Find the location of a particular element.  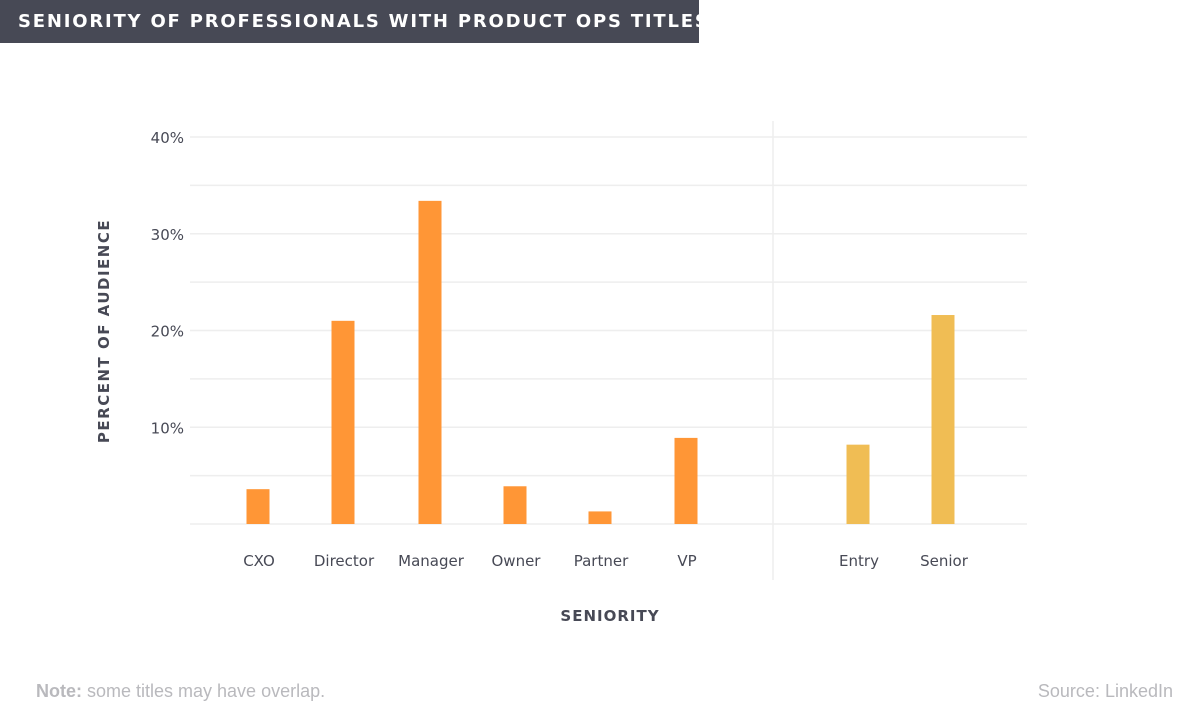

bar-entry is located at coordinates (858, 484).